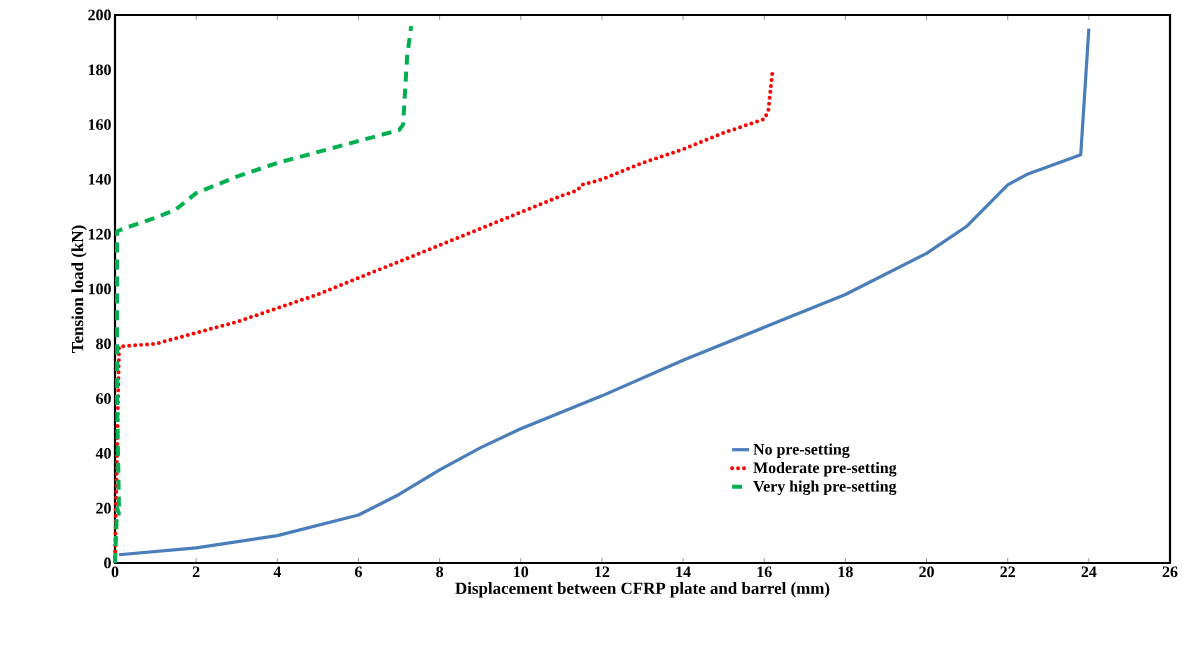 The image size is (1191, 658). What do you see at coordinates (801, 450) in the screenshot?
I see `legend-label: No pre-setting` at bounding box center [801, 450].